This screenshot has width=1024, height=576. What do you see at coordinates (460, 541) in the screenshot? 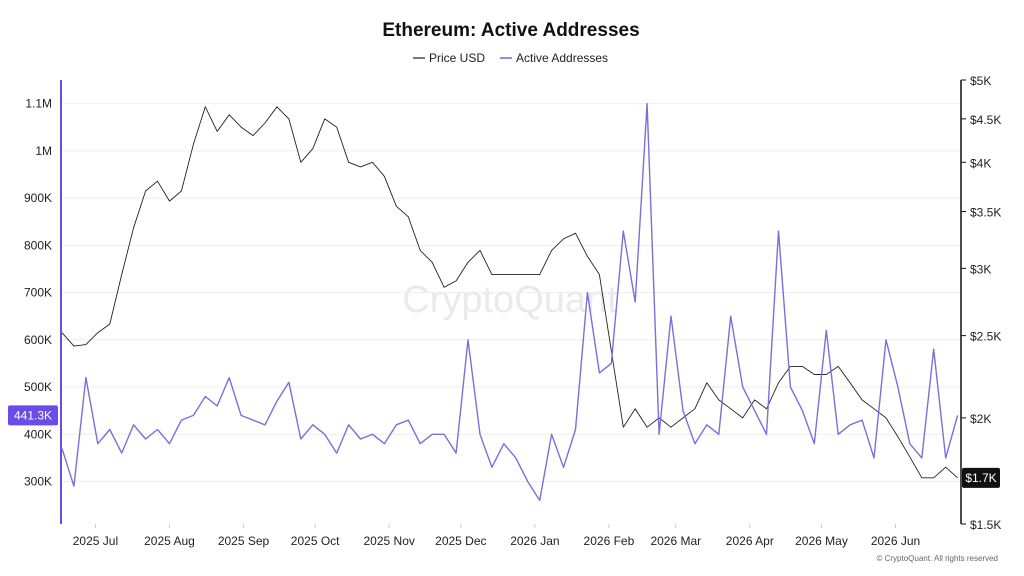
I see `x-tick-label: 2025 Dec` at bounding box center [460, 541].